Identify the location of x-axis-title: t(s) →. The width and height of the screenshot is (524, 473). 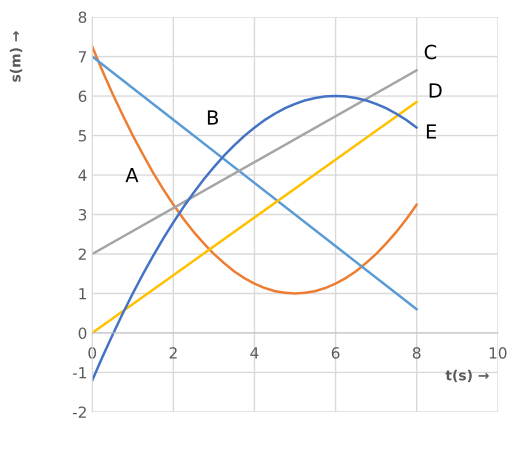
(467, 376).